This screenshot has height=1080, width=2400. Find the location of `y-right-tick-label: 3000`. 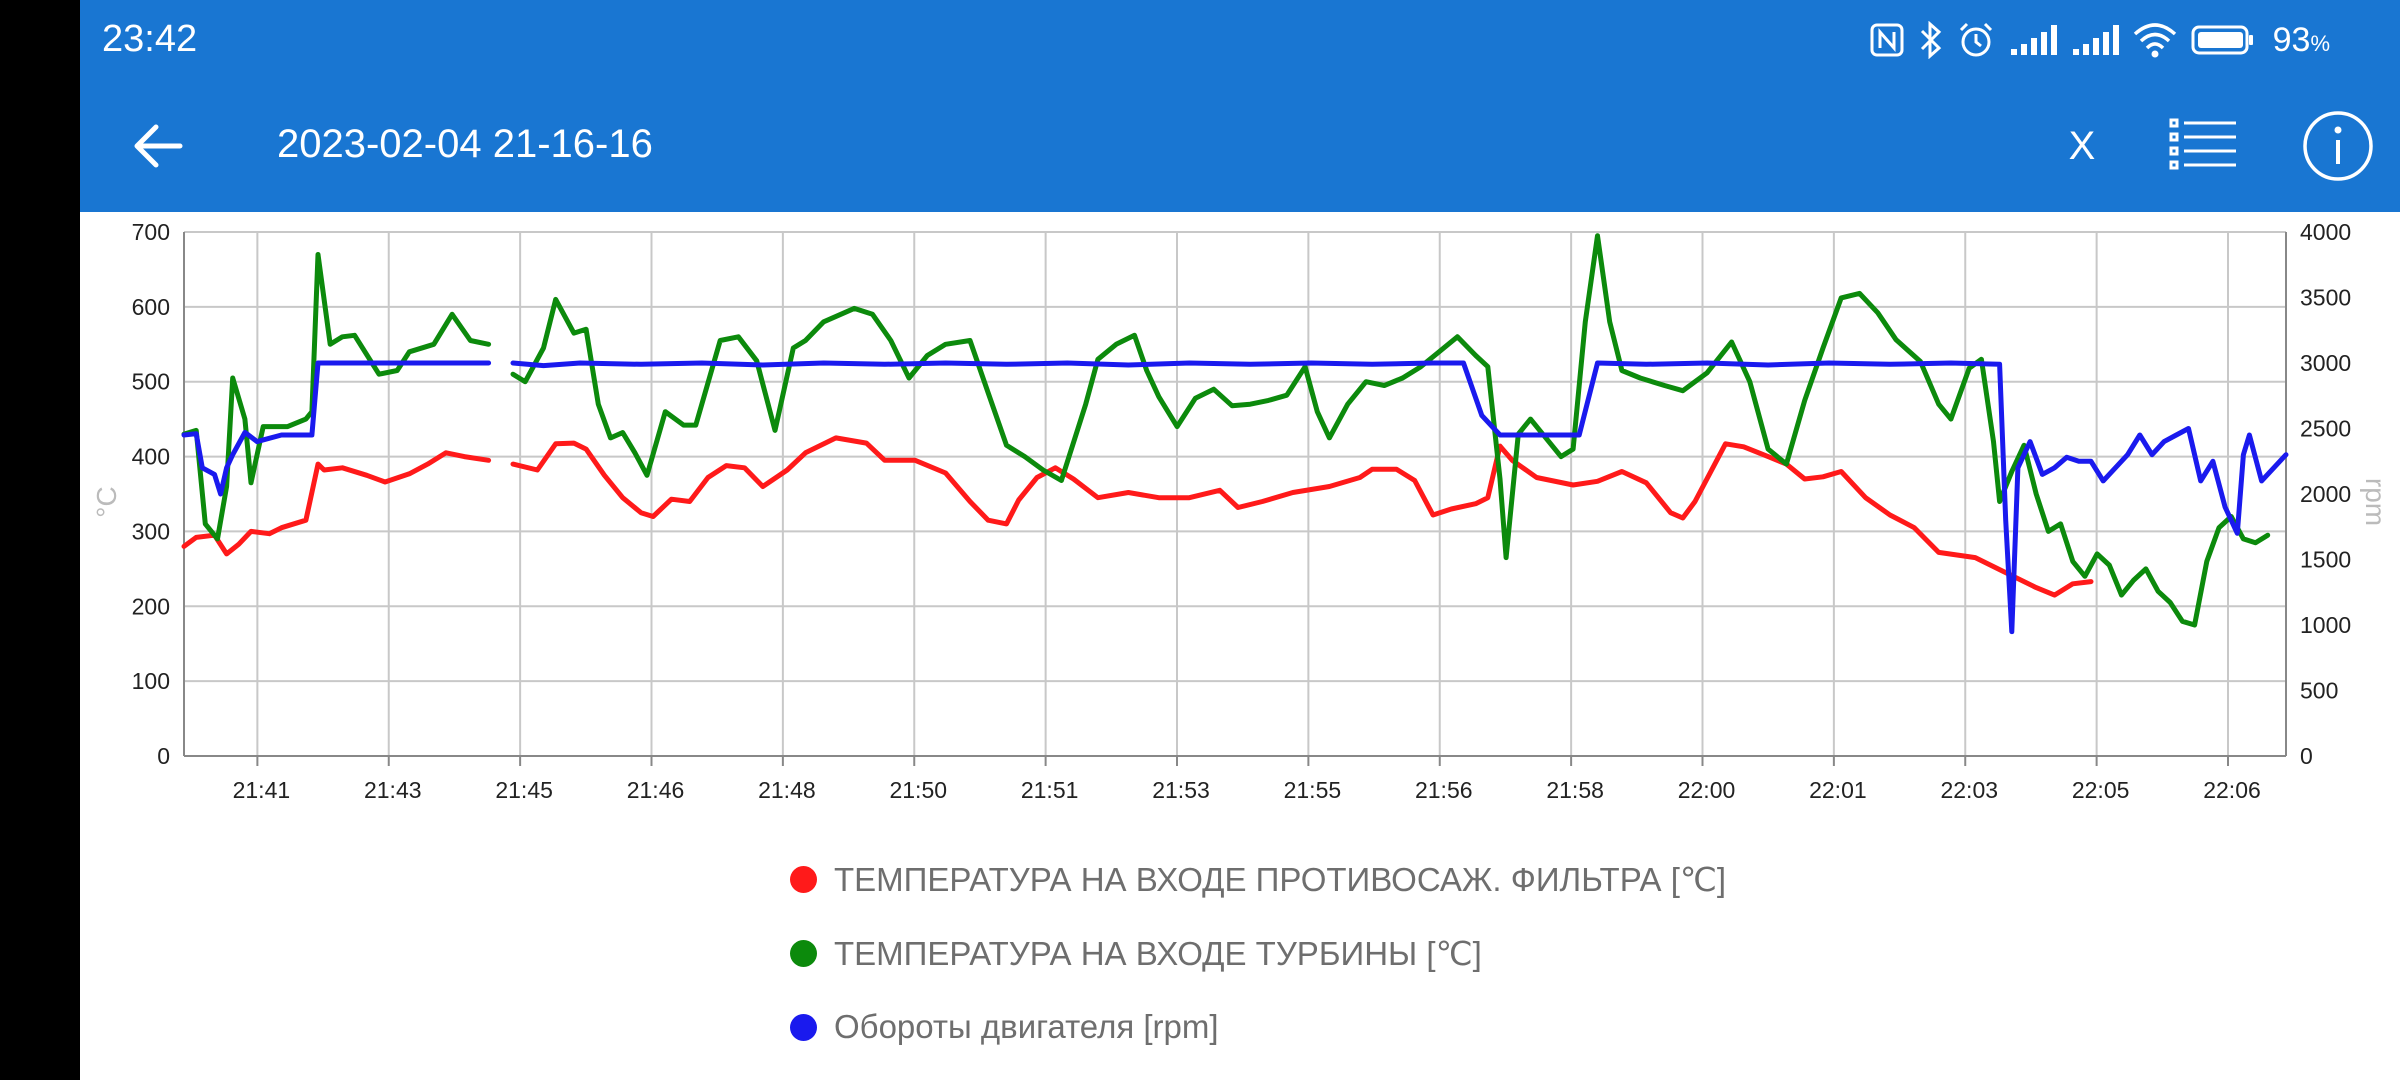

y-right-tick-label: 3000 is located at coordinates (2325, 363).